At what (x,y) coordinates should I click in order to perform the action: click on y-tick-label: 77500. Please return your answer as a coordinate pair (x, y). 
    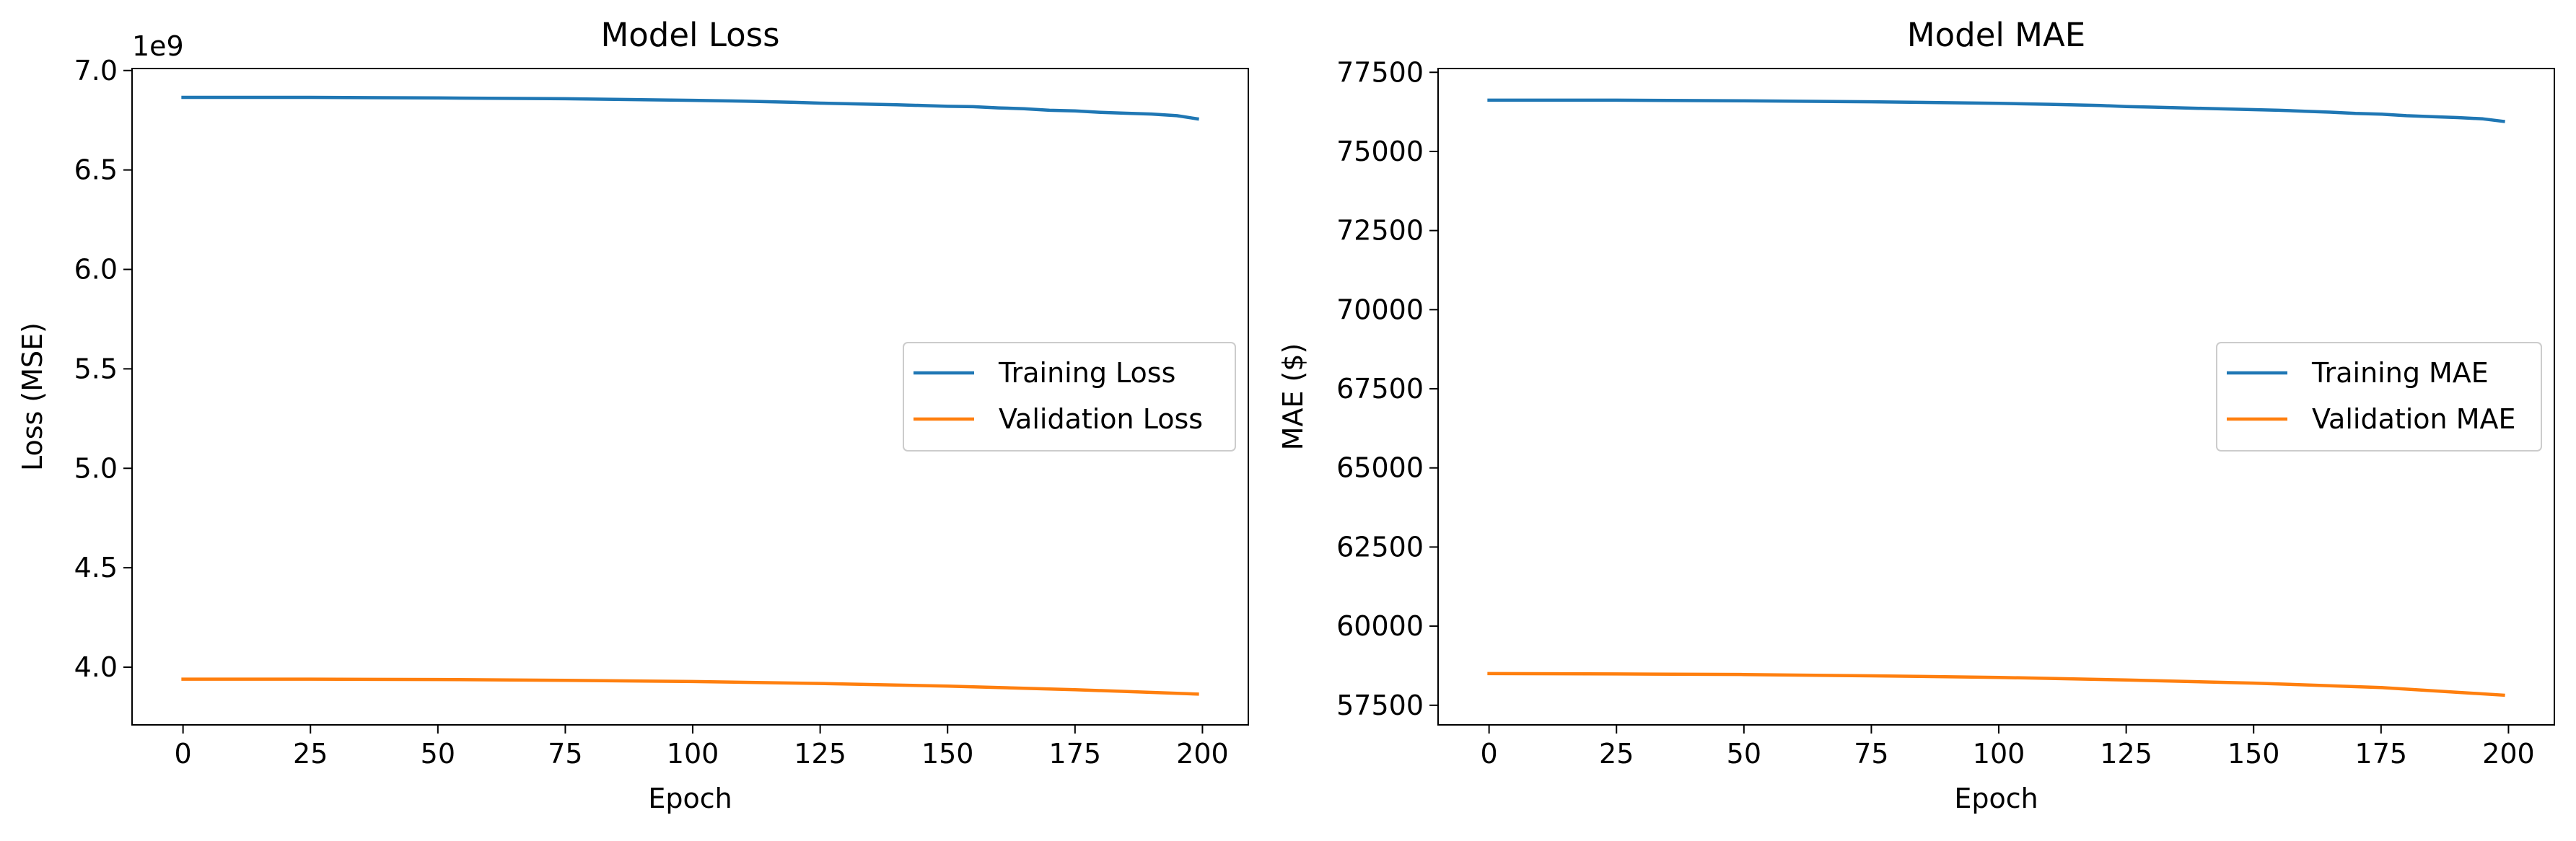
    Looking at the image, I should click on (1380, 72).